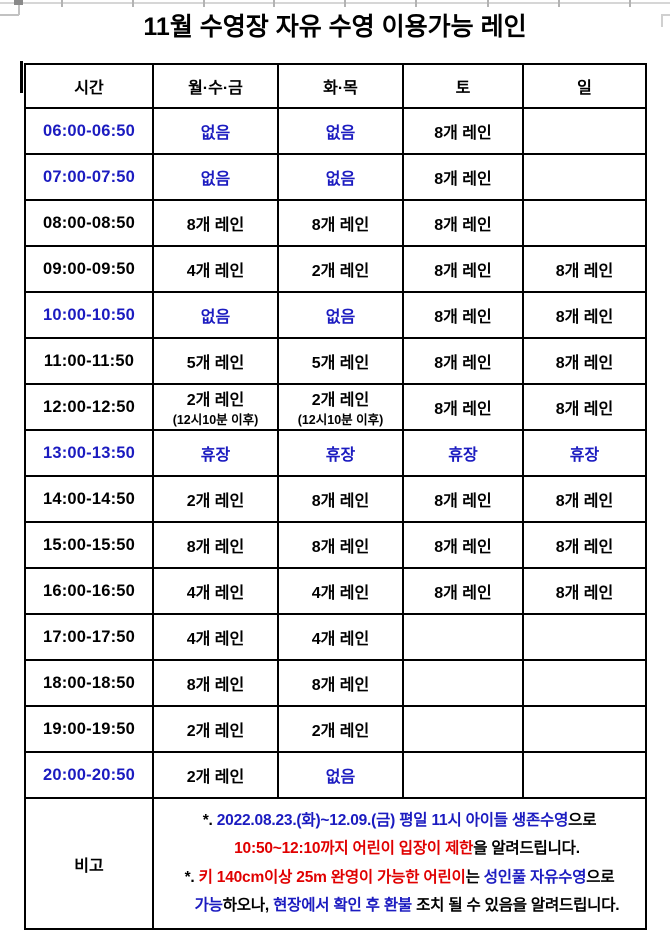  What do you see at coordinates (335, 27) in the screenshot?
I see `page-title: 11월 수영장 자유 수영 이용가능 레인` at bounding box center [335, 27].